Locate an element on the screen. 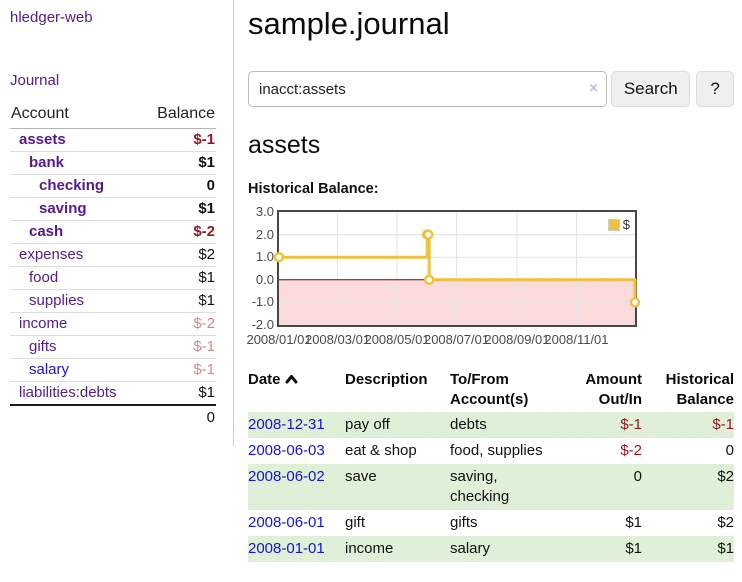 This screenshot has width=742, height=582. account-link-supplies: supplies is located at coordinates (57, 300).